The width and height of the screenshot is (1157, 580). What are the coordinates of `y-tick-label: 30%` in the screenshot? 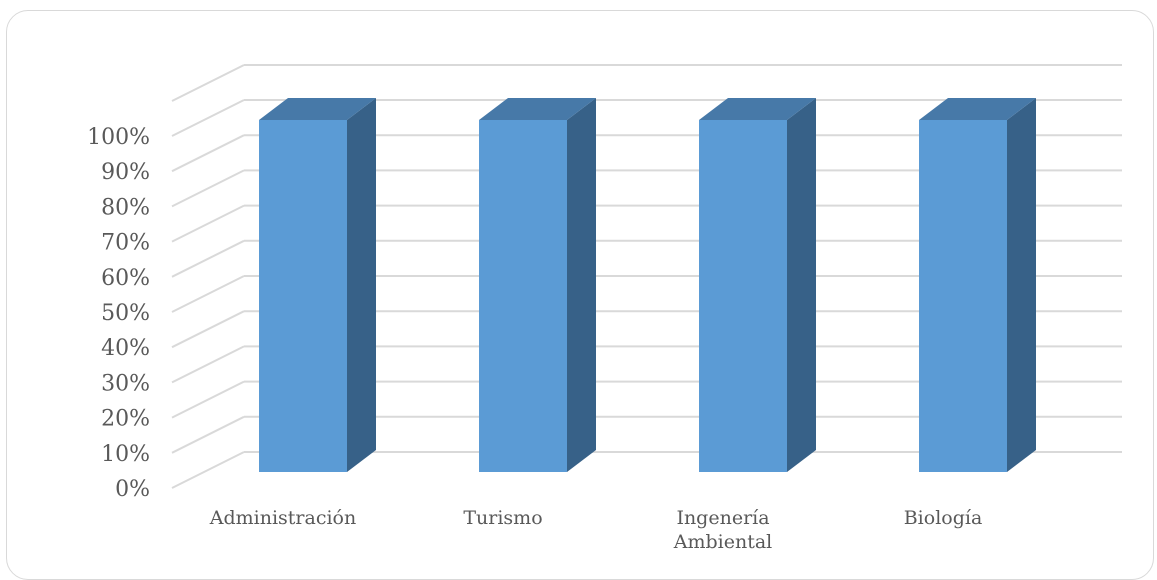 It's located at (125, 383).